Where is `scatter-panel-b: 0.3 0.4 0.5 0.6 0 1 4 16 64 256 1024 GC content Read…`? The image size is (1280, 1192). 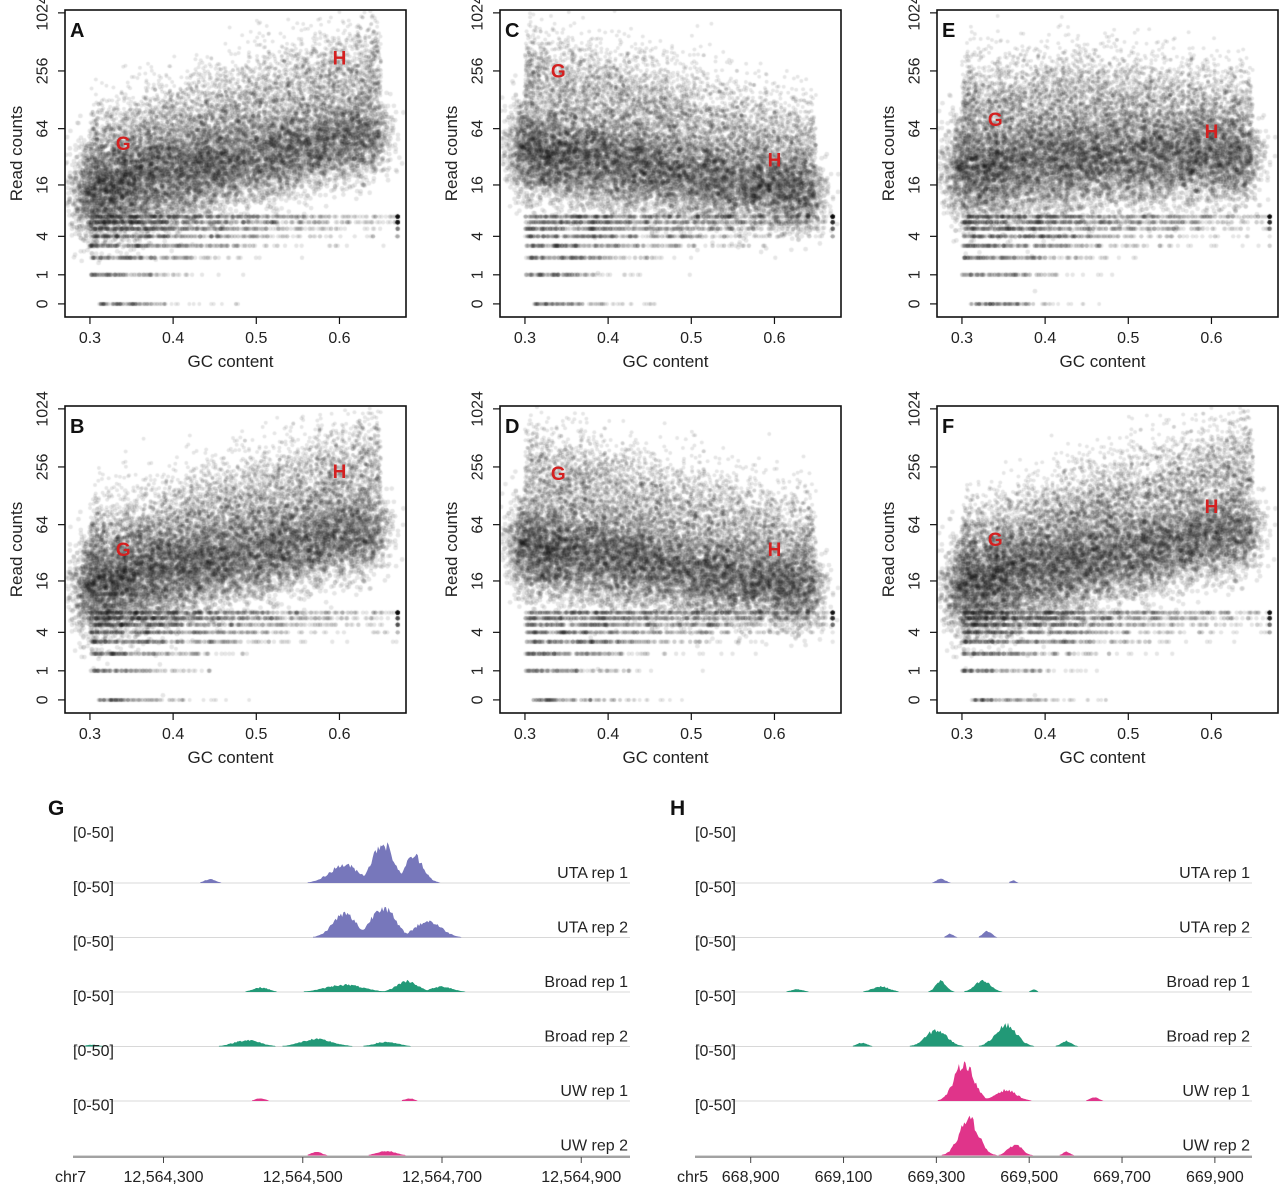
scatter-panel-b: 0.3 0.4 0.5 0.6 0 1 4 16 64 256 1024 GC content Read… is located at coordinates (207, 579).